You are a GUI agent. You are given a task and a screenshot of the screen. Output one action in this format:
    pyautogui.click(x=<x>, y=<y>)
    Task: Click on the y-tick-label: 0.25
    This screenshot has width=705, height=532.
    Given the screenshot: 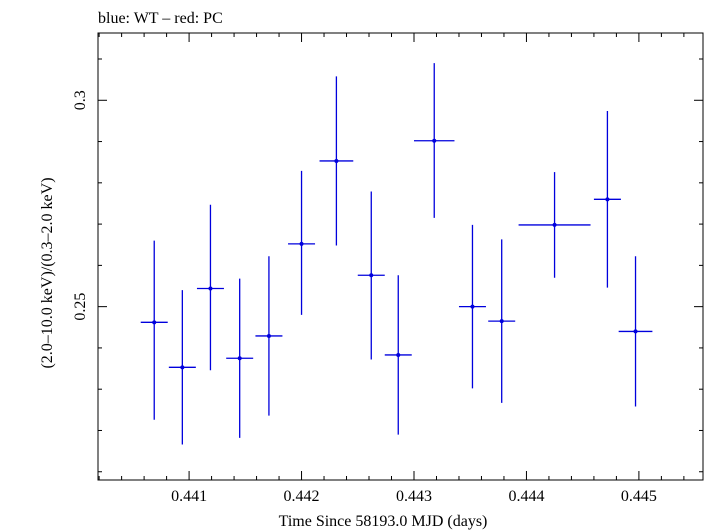 What is the action you would take?
    pyautogui.click(x=80, y=307)
    